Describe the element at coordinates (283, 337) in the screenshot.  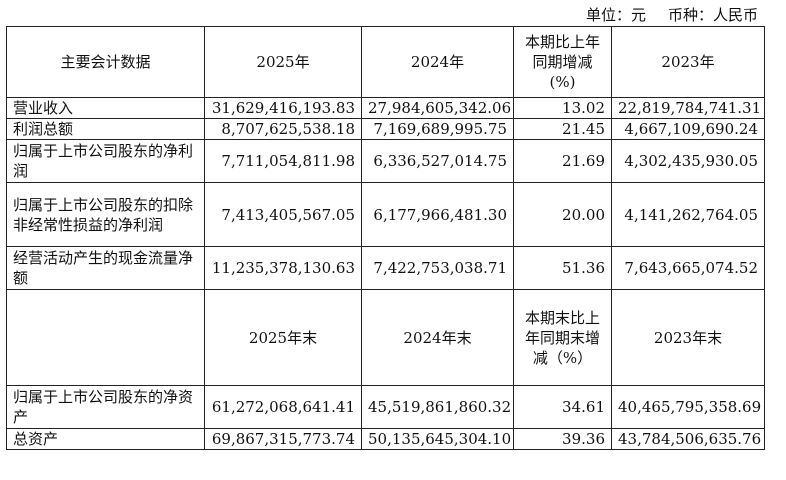
I see `header-2025-end: 2025年末` at that location.